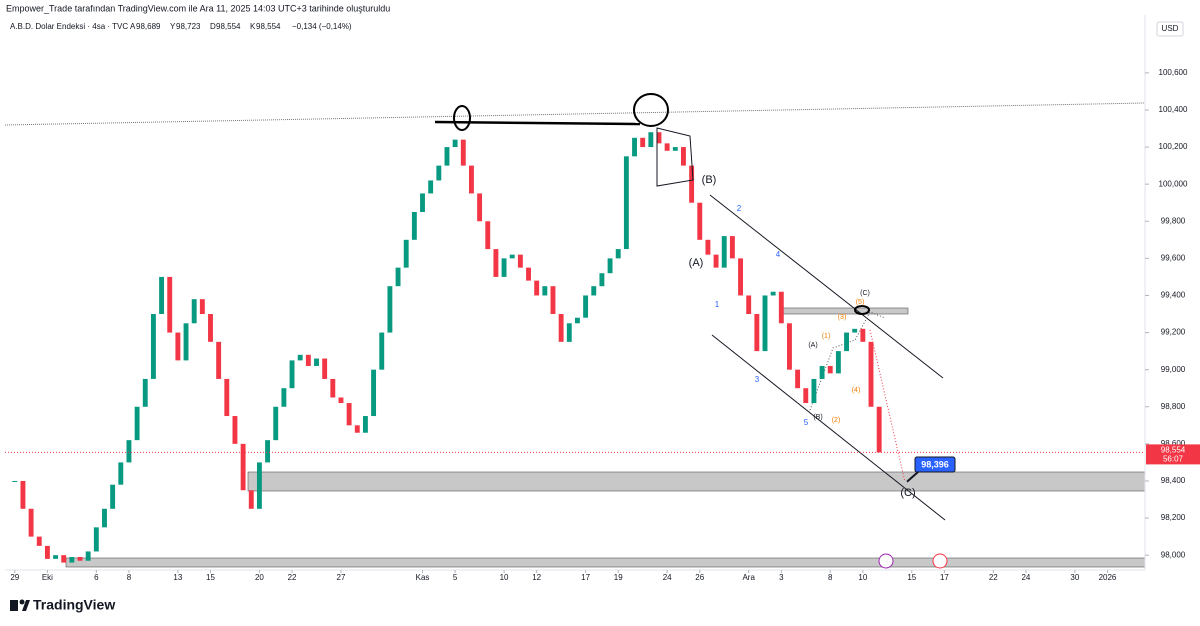  I want to click on y-tick-label: 99,000, so click(1173, 369).